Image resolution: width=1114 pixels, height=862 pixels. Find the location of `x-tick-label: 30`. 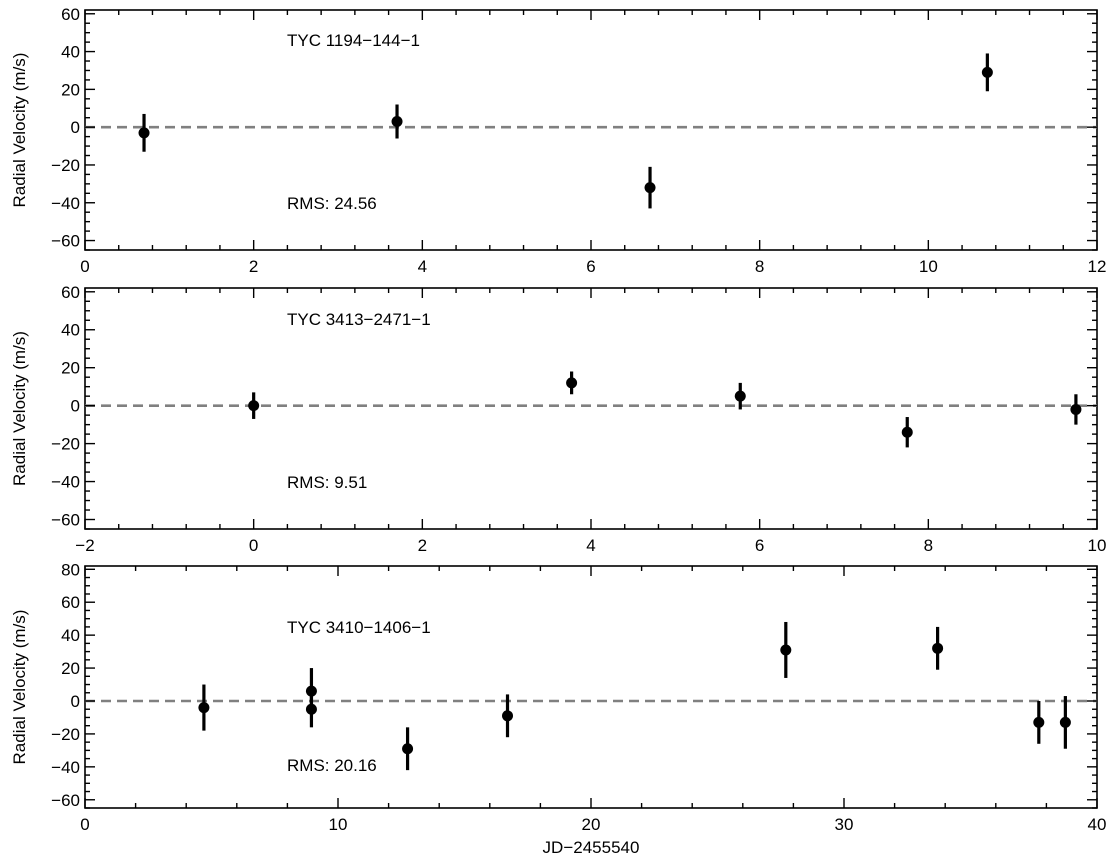

x-tick-label: 30 is located at coordinates (844, 824).